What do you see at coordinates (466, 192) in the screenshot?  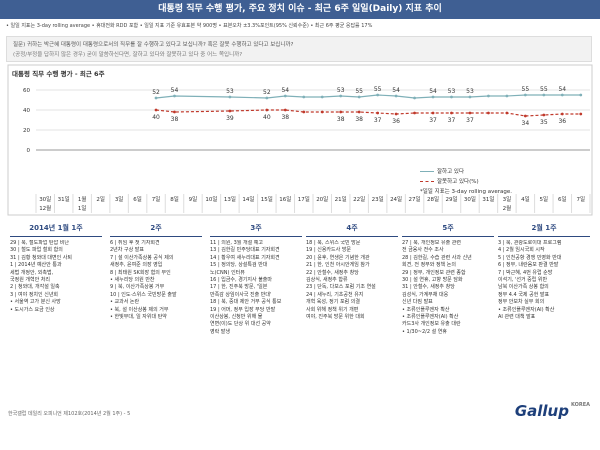 I see `legend-note: *일일 지표는 3-day rolling average.` at bounding box center [466, 192].